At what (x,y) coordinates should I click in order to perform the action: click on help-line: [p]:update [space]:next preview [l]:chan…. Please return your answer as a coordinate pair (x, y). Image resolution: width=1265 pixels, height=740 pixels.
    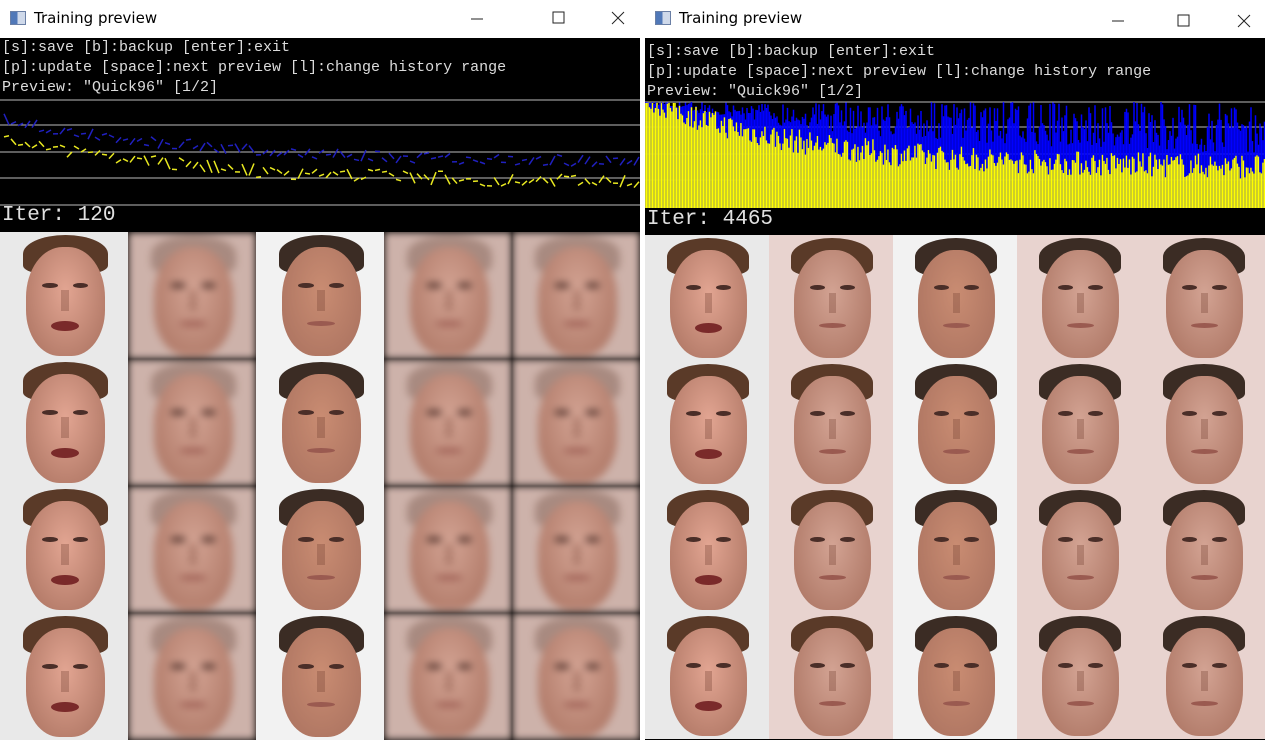
    Looking at the image, I should click on (899, 71).